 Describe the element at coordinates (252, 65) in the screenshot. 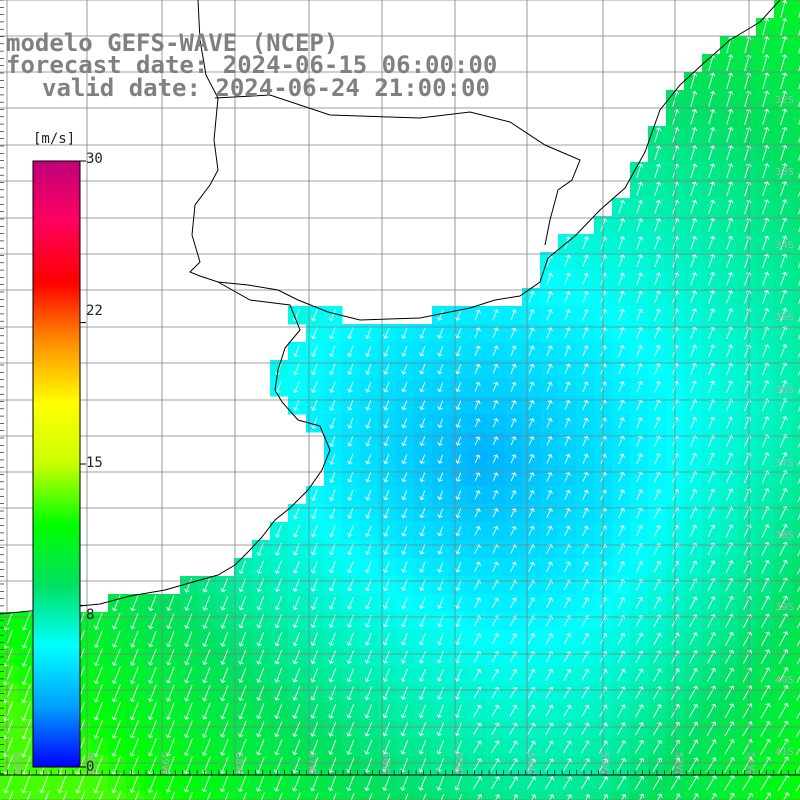

I see `forecast-date: forecast date: 2024-06-15 06:00:00` at that location.